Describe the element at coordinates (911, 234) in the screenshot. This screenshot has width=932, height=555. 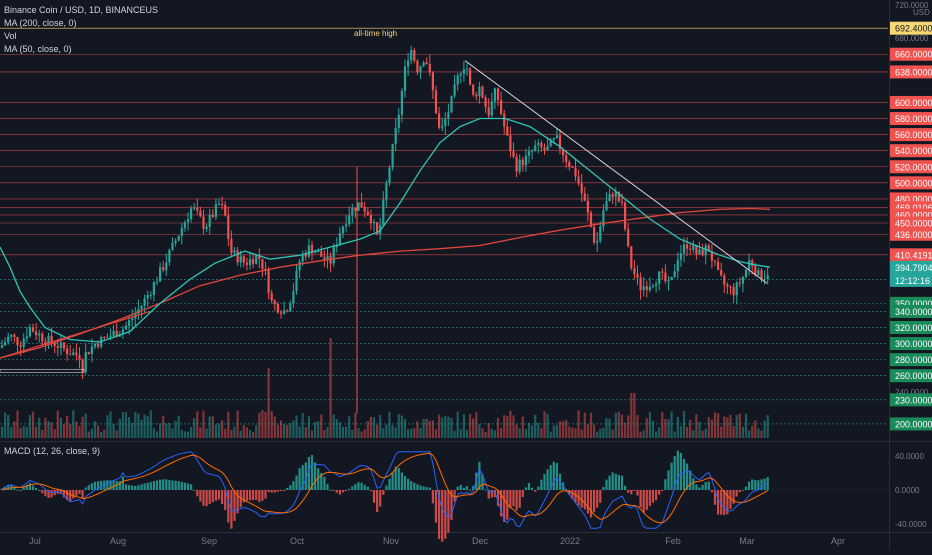
I see `resistance-label-bg` at that location.